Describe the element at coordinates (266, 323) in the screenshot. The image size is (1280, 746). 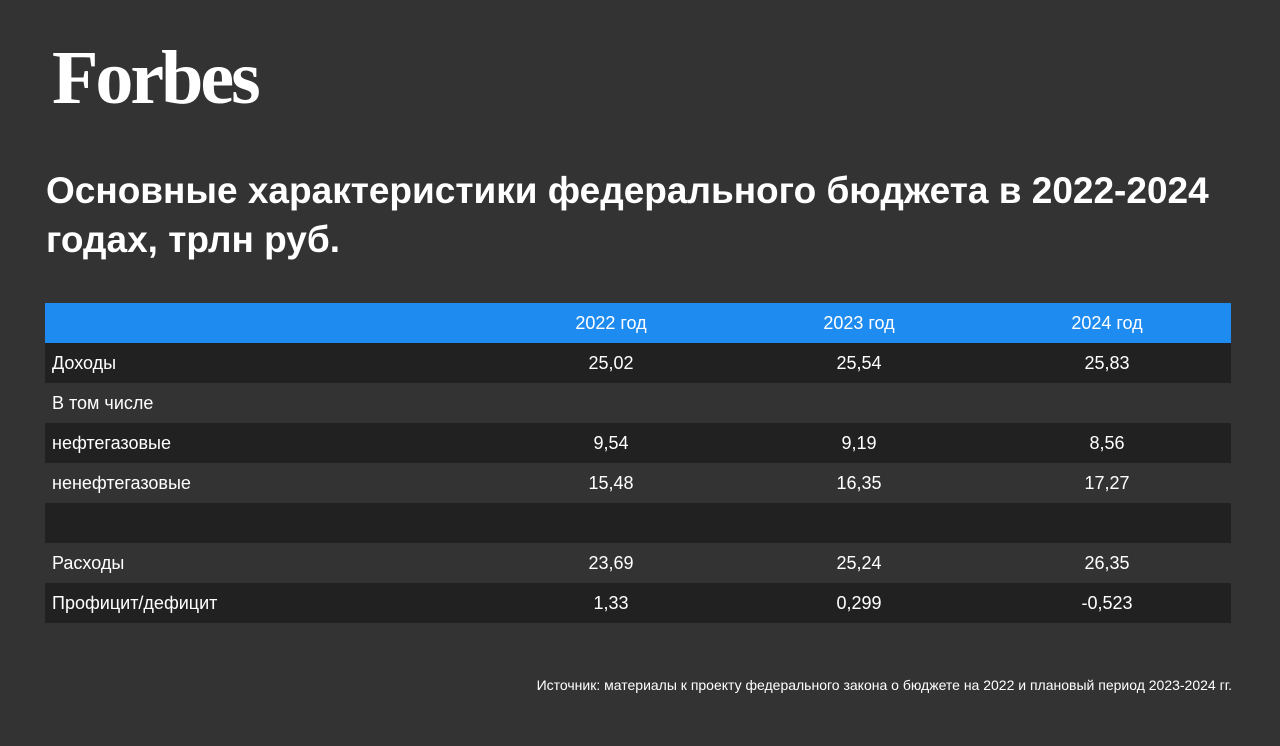
I see `column-header-label` at that location.